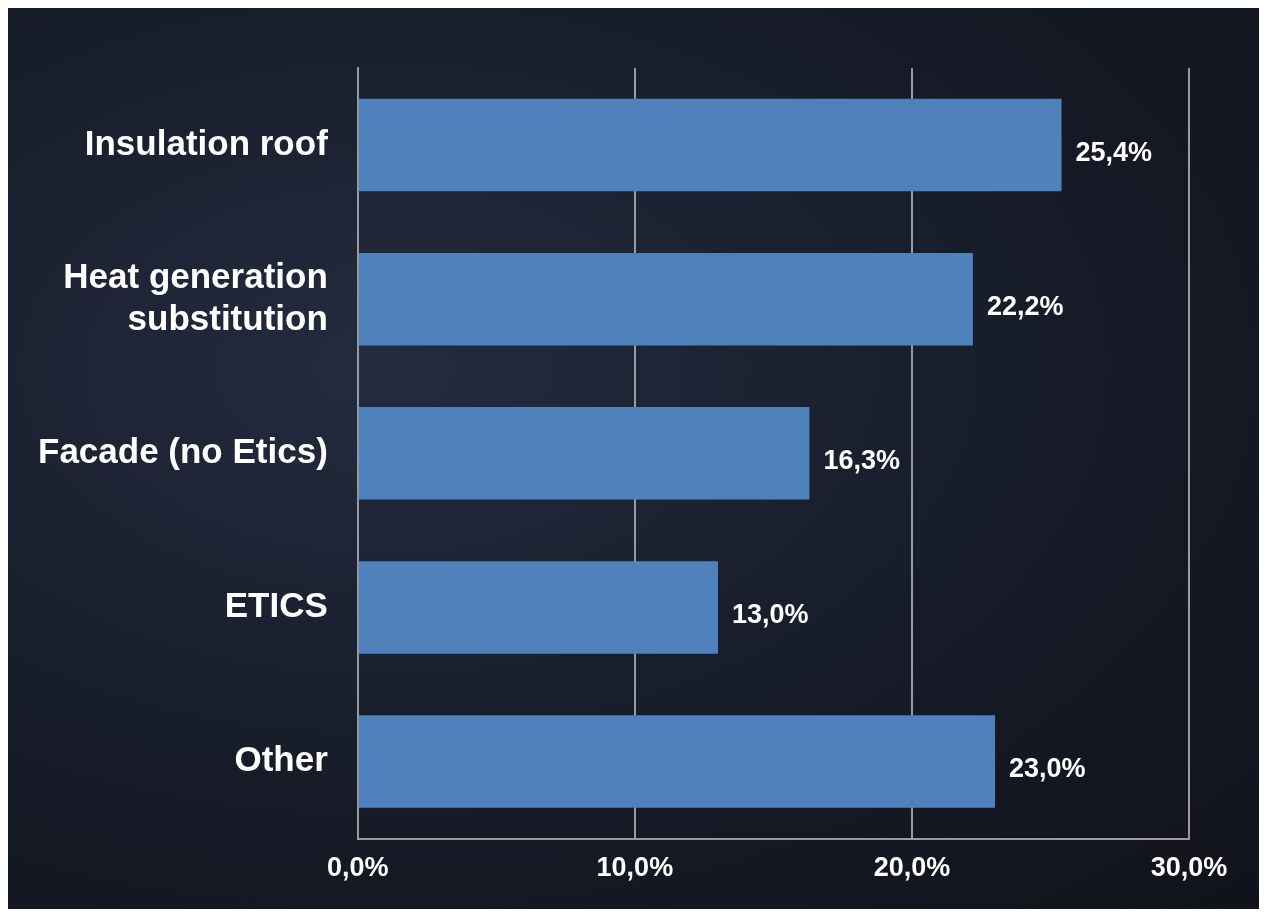  What do you see at coordinates (195, 296) in the screenshot?
I see `y-tick-label: Heat generation substitution` at bounding box center [195, 296].